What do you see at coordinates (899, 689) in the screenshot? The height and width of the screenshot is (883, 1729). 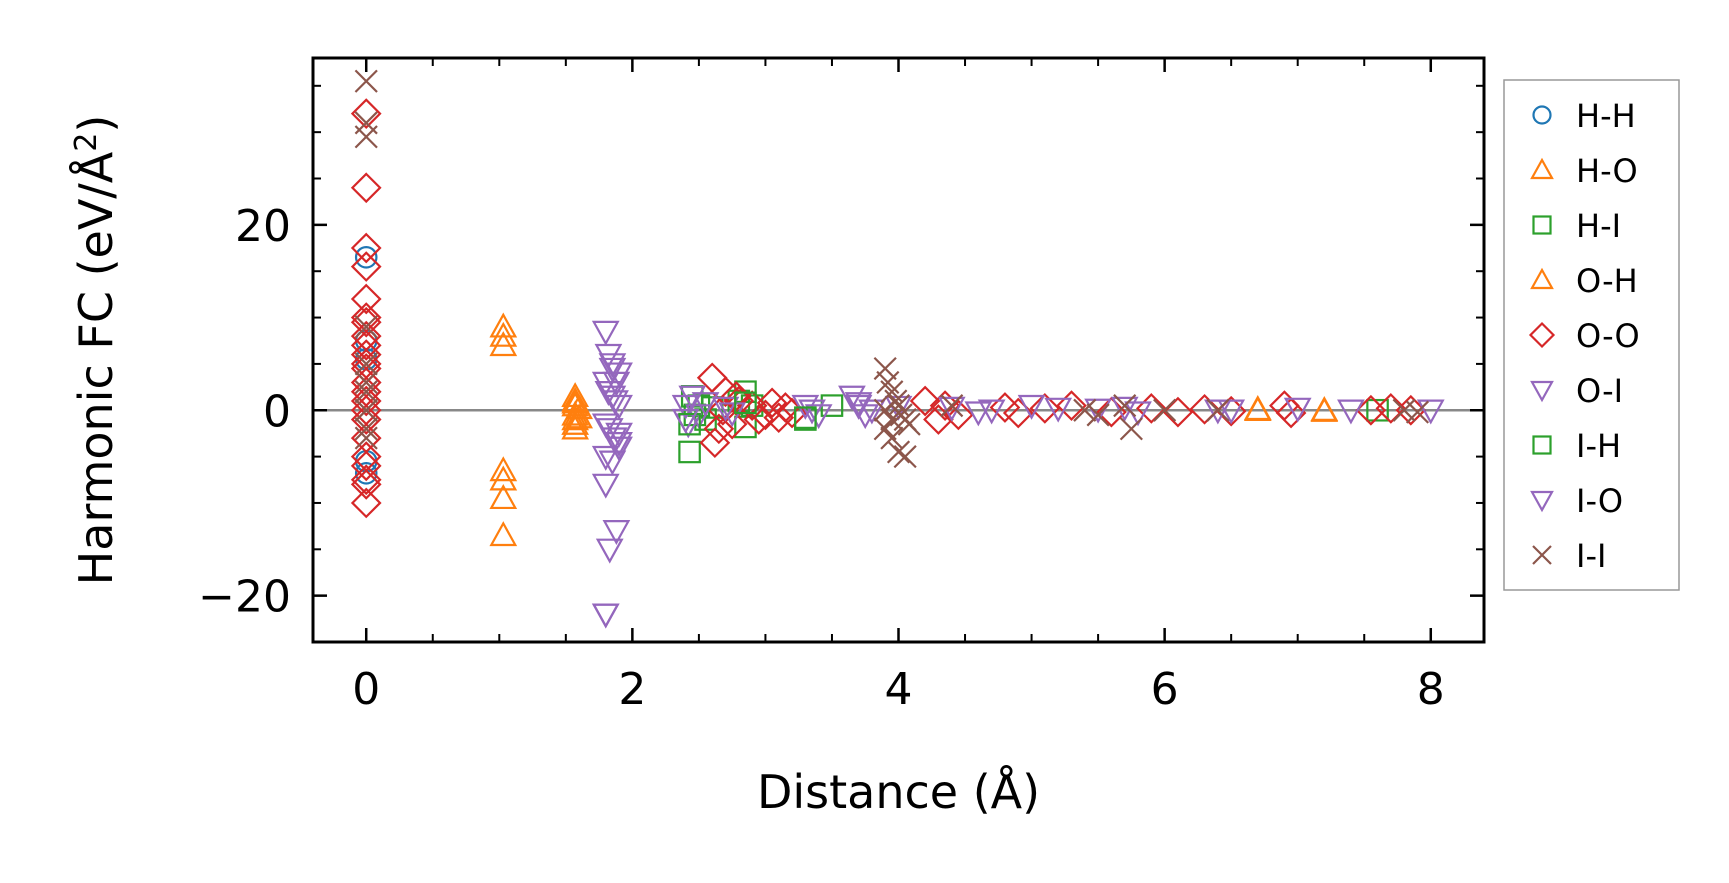 I see `x-tick-label: 4` at bounding box center [899, 689].